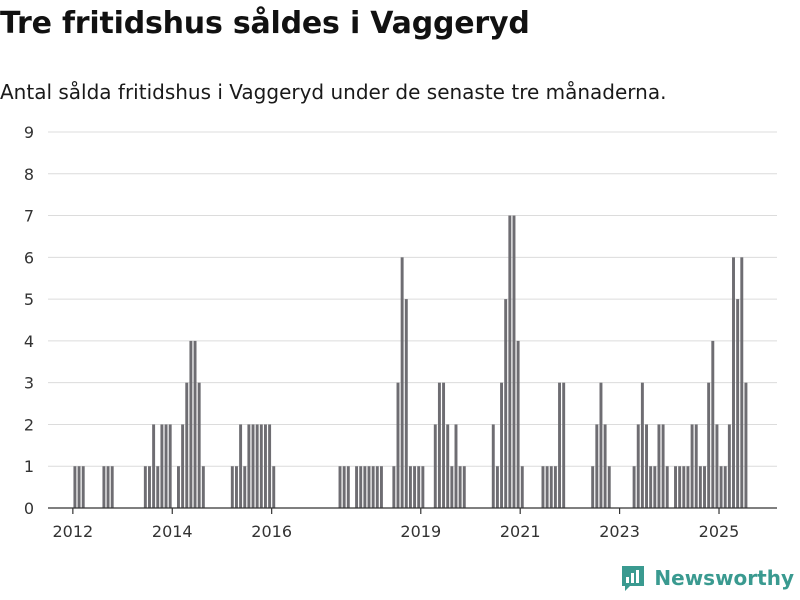  Describe the element at coordinates (395, 524) in the screenshot. I see `x-axis-ticks: 2012 2014 2016 2019 2021 2023 2025` at that location.